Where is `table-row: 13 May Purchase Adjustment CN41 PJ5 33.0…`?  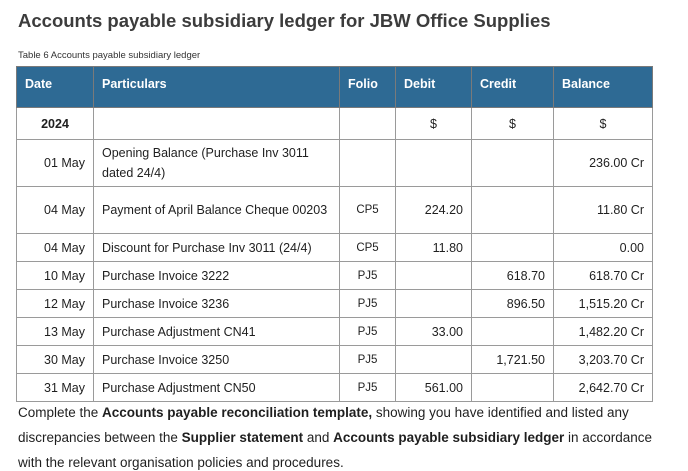 table-row: 13 May Purchase Adjustment CN41 PJ5 33.0… is located at coordinates (334, 331).